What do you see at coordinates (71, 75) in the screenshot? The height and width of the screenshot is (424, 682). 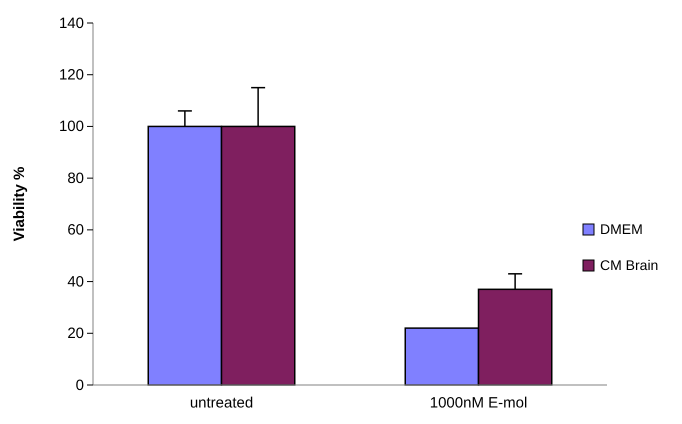 I see `y-tick-label: 120` at bounding box center [71, 75].